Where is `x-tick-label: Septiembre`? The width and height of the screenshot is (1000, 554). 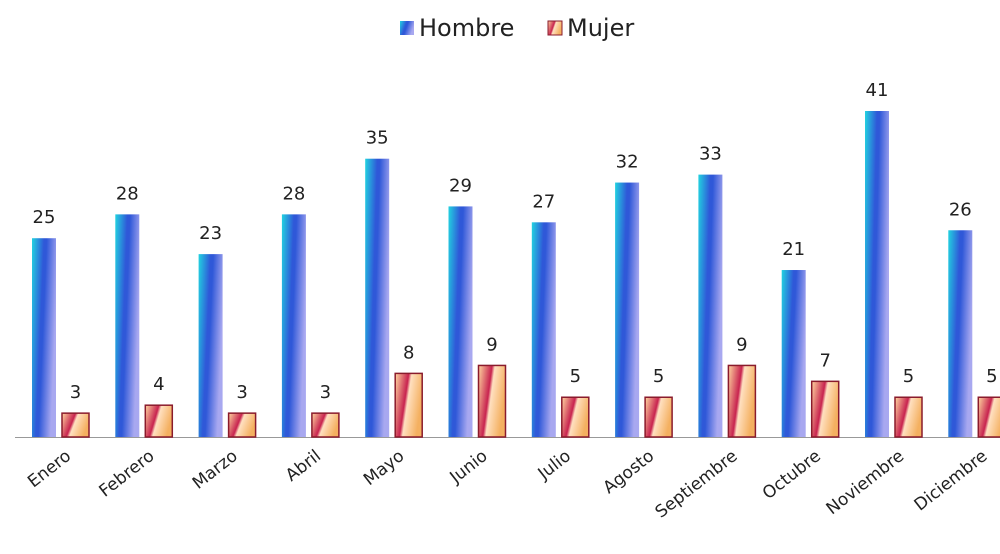 x-tick-label: Septiembre is located at coordinates (697, 484).